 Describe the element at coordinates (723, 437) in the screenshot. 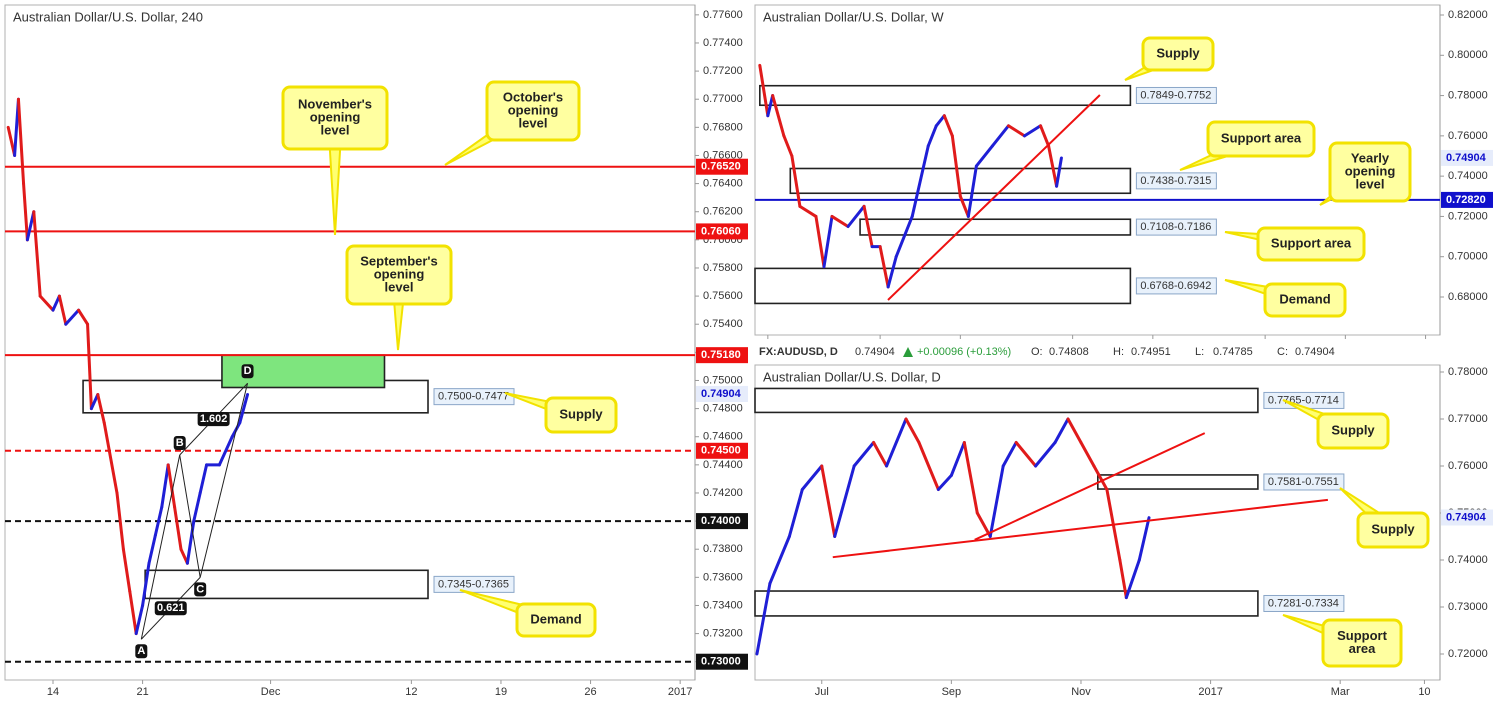

I see `y-tick-label: 0.74600` at that location.